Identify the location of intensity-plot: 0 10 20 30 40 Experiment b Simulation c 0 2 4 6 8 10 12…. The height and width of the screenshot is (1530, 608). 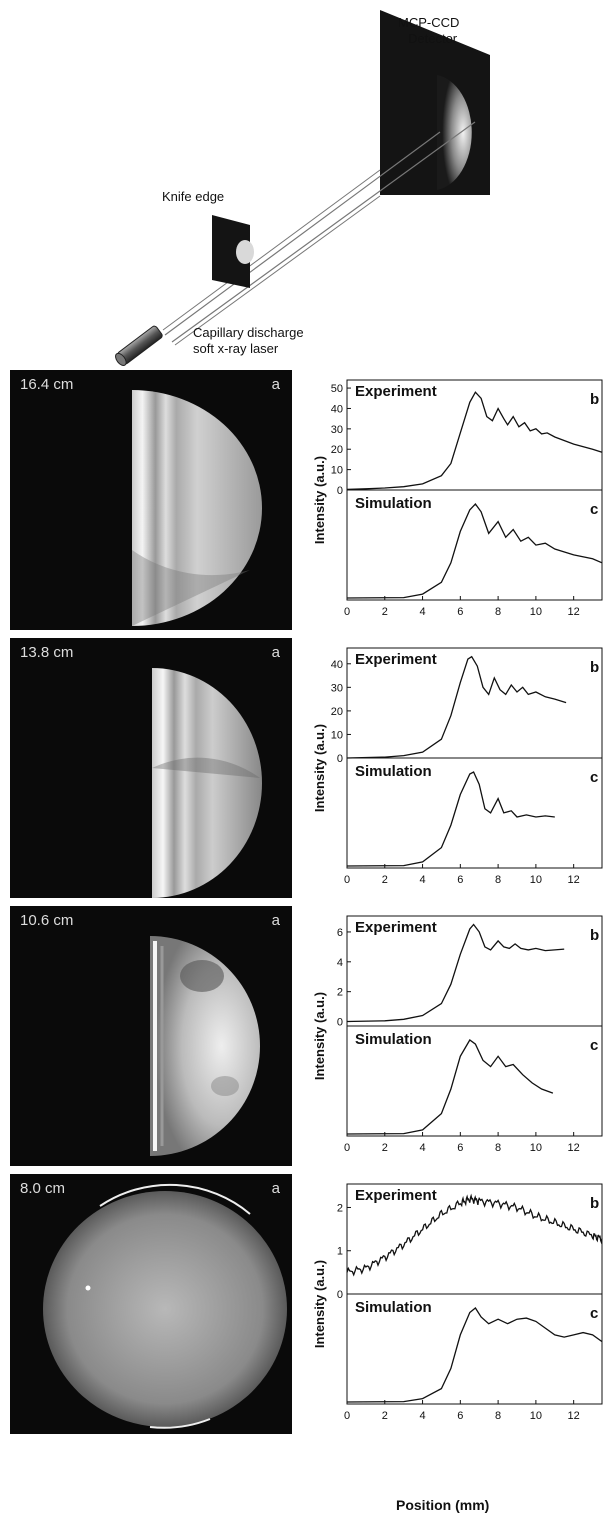
(452, 771).